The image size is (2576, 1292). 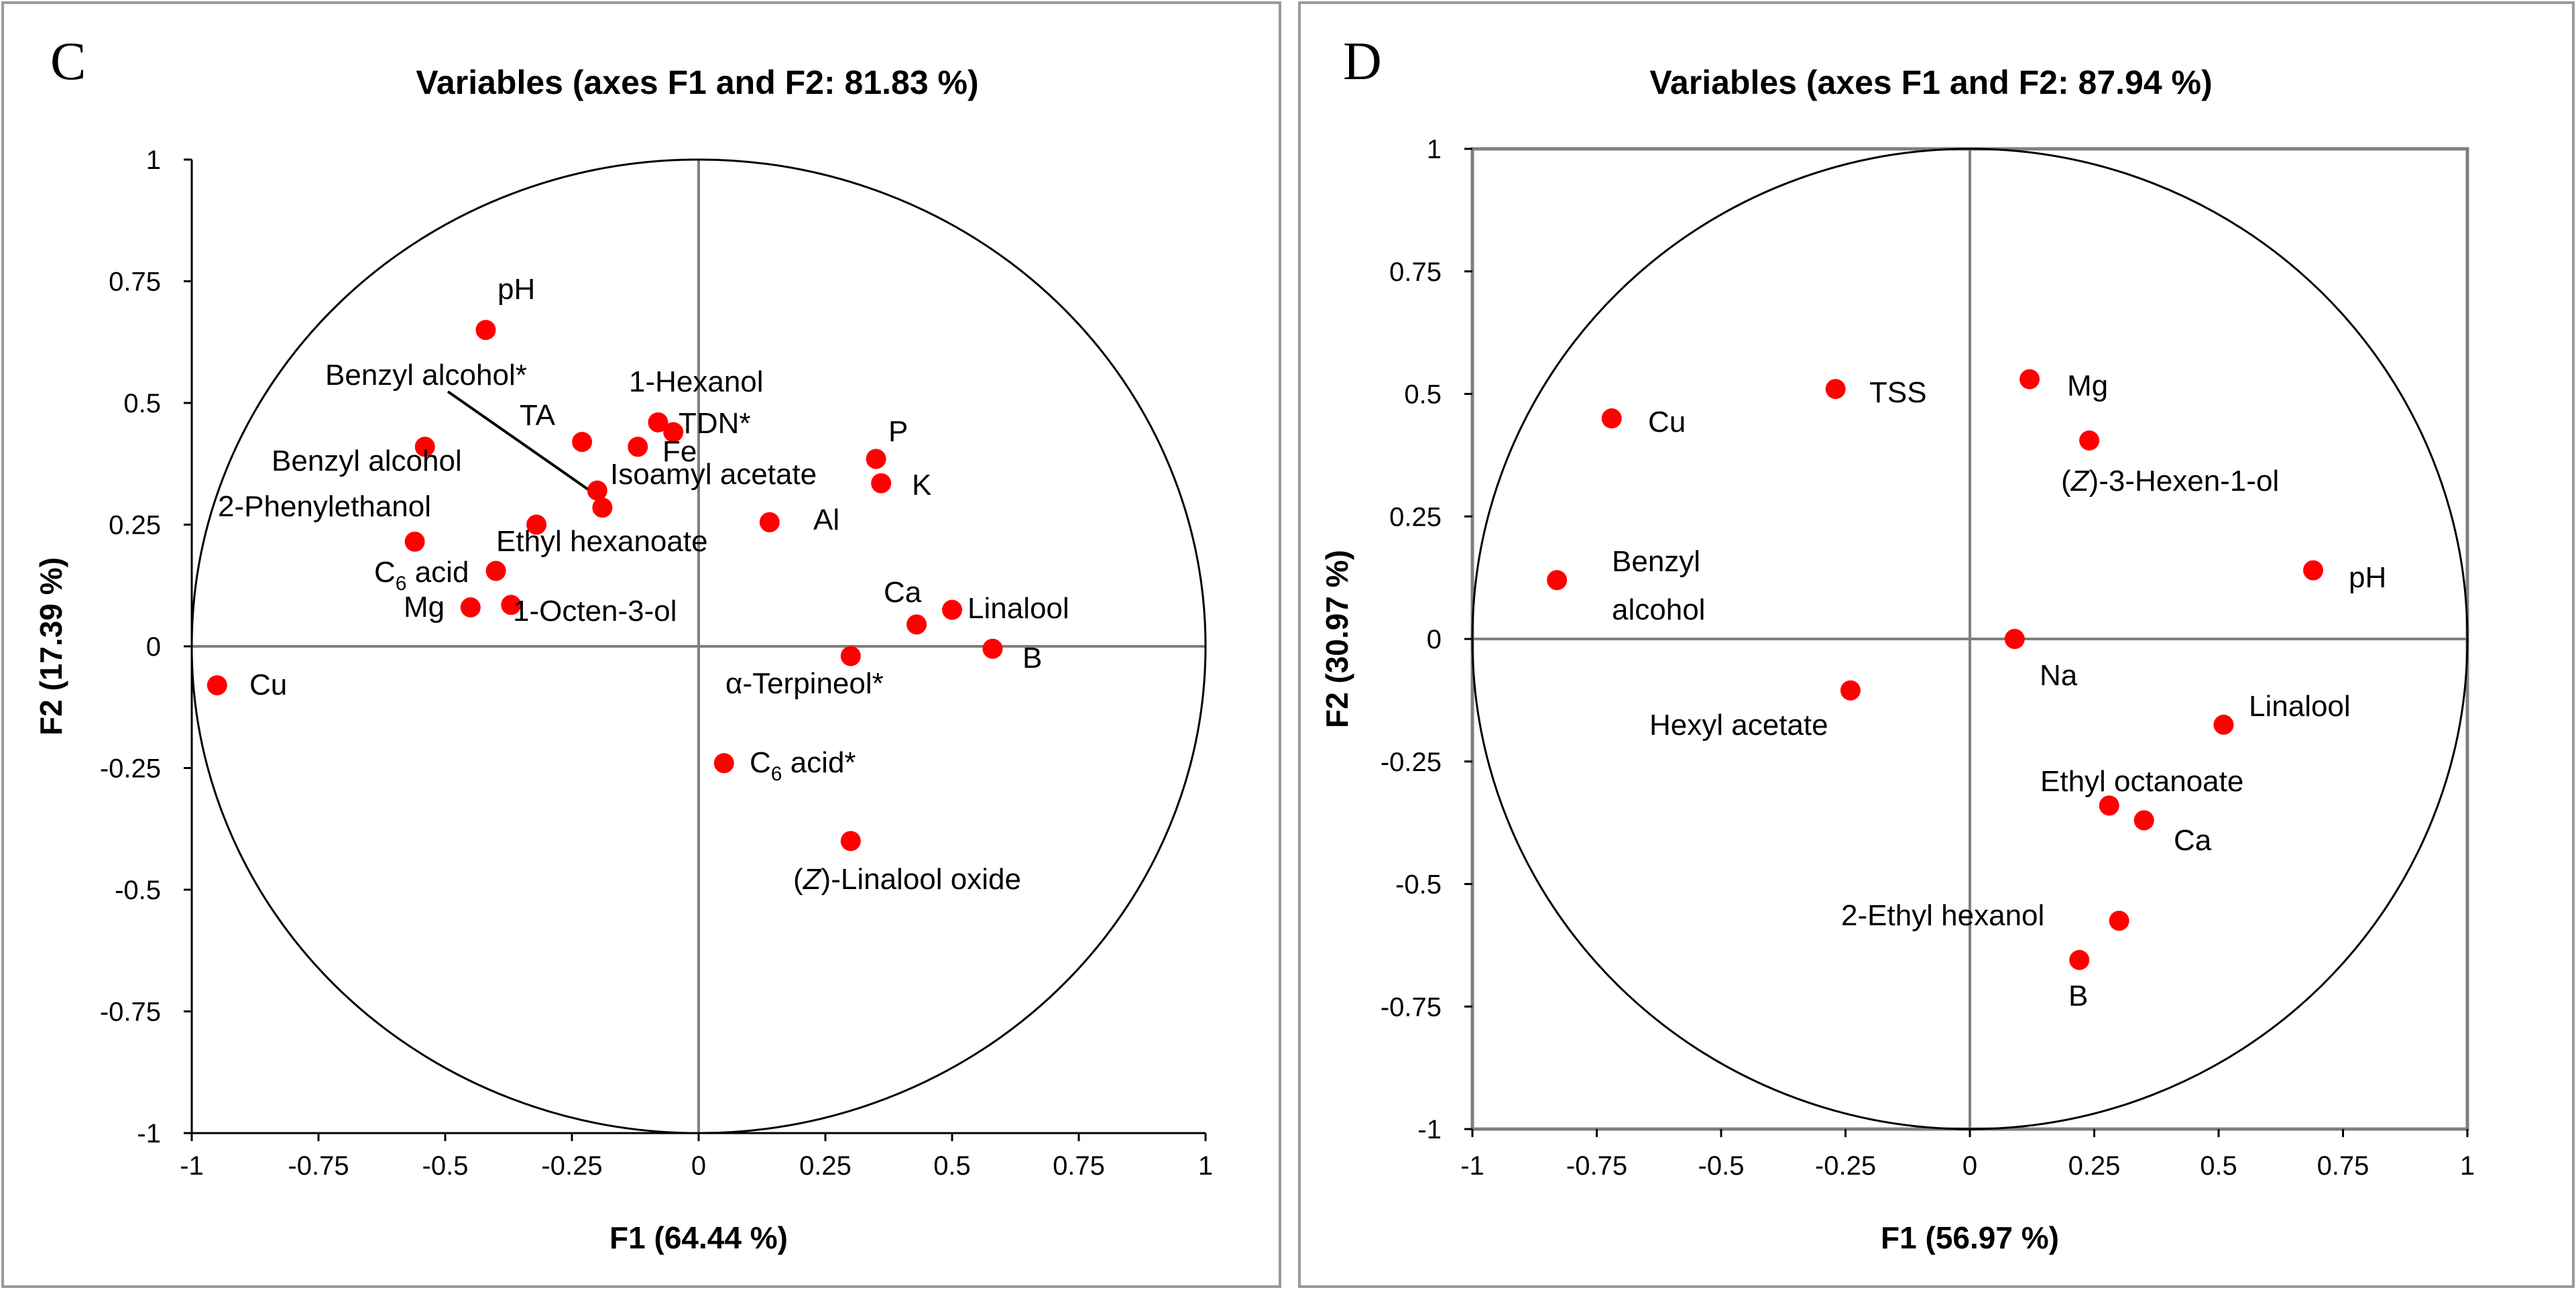 I want to click on panel-d-x-tick-label: -0.25, so click(x=1845, y=1166).